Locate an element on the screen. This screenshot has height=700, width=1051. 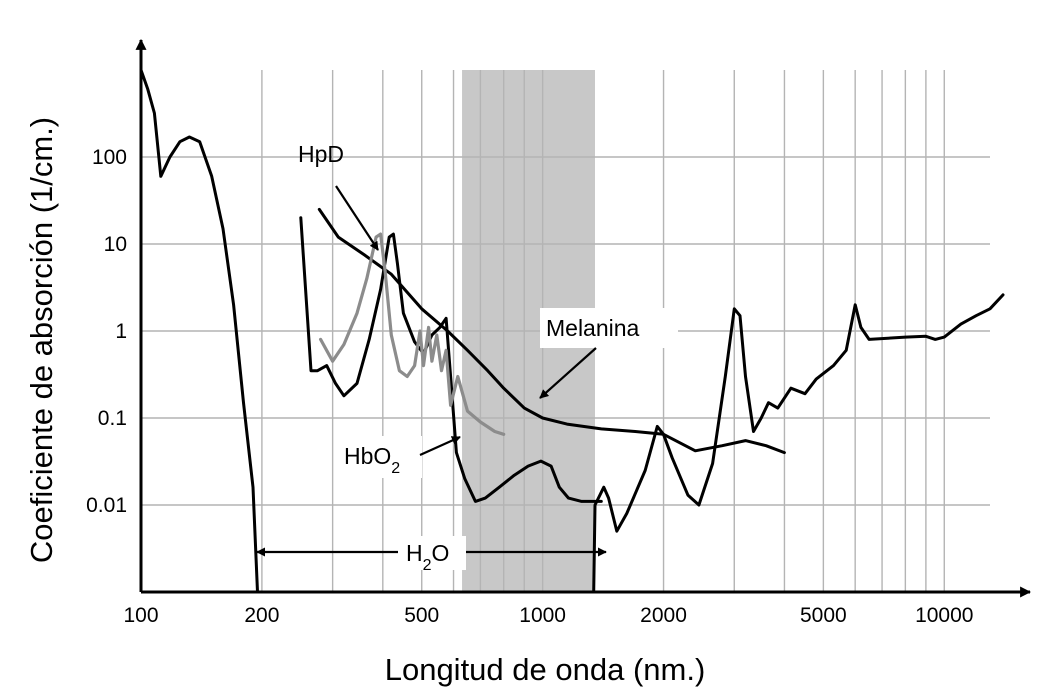
annotation-hpd: HpD is located at coordinates (321, 154).